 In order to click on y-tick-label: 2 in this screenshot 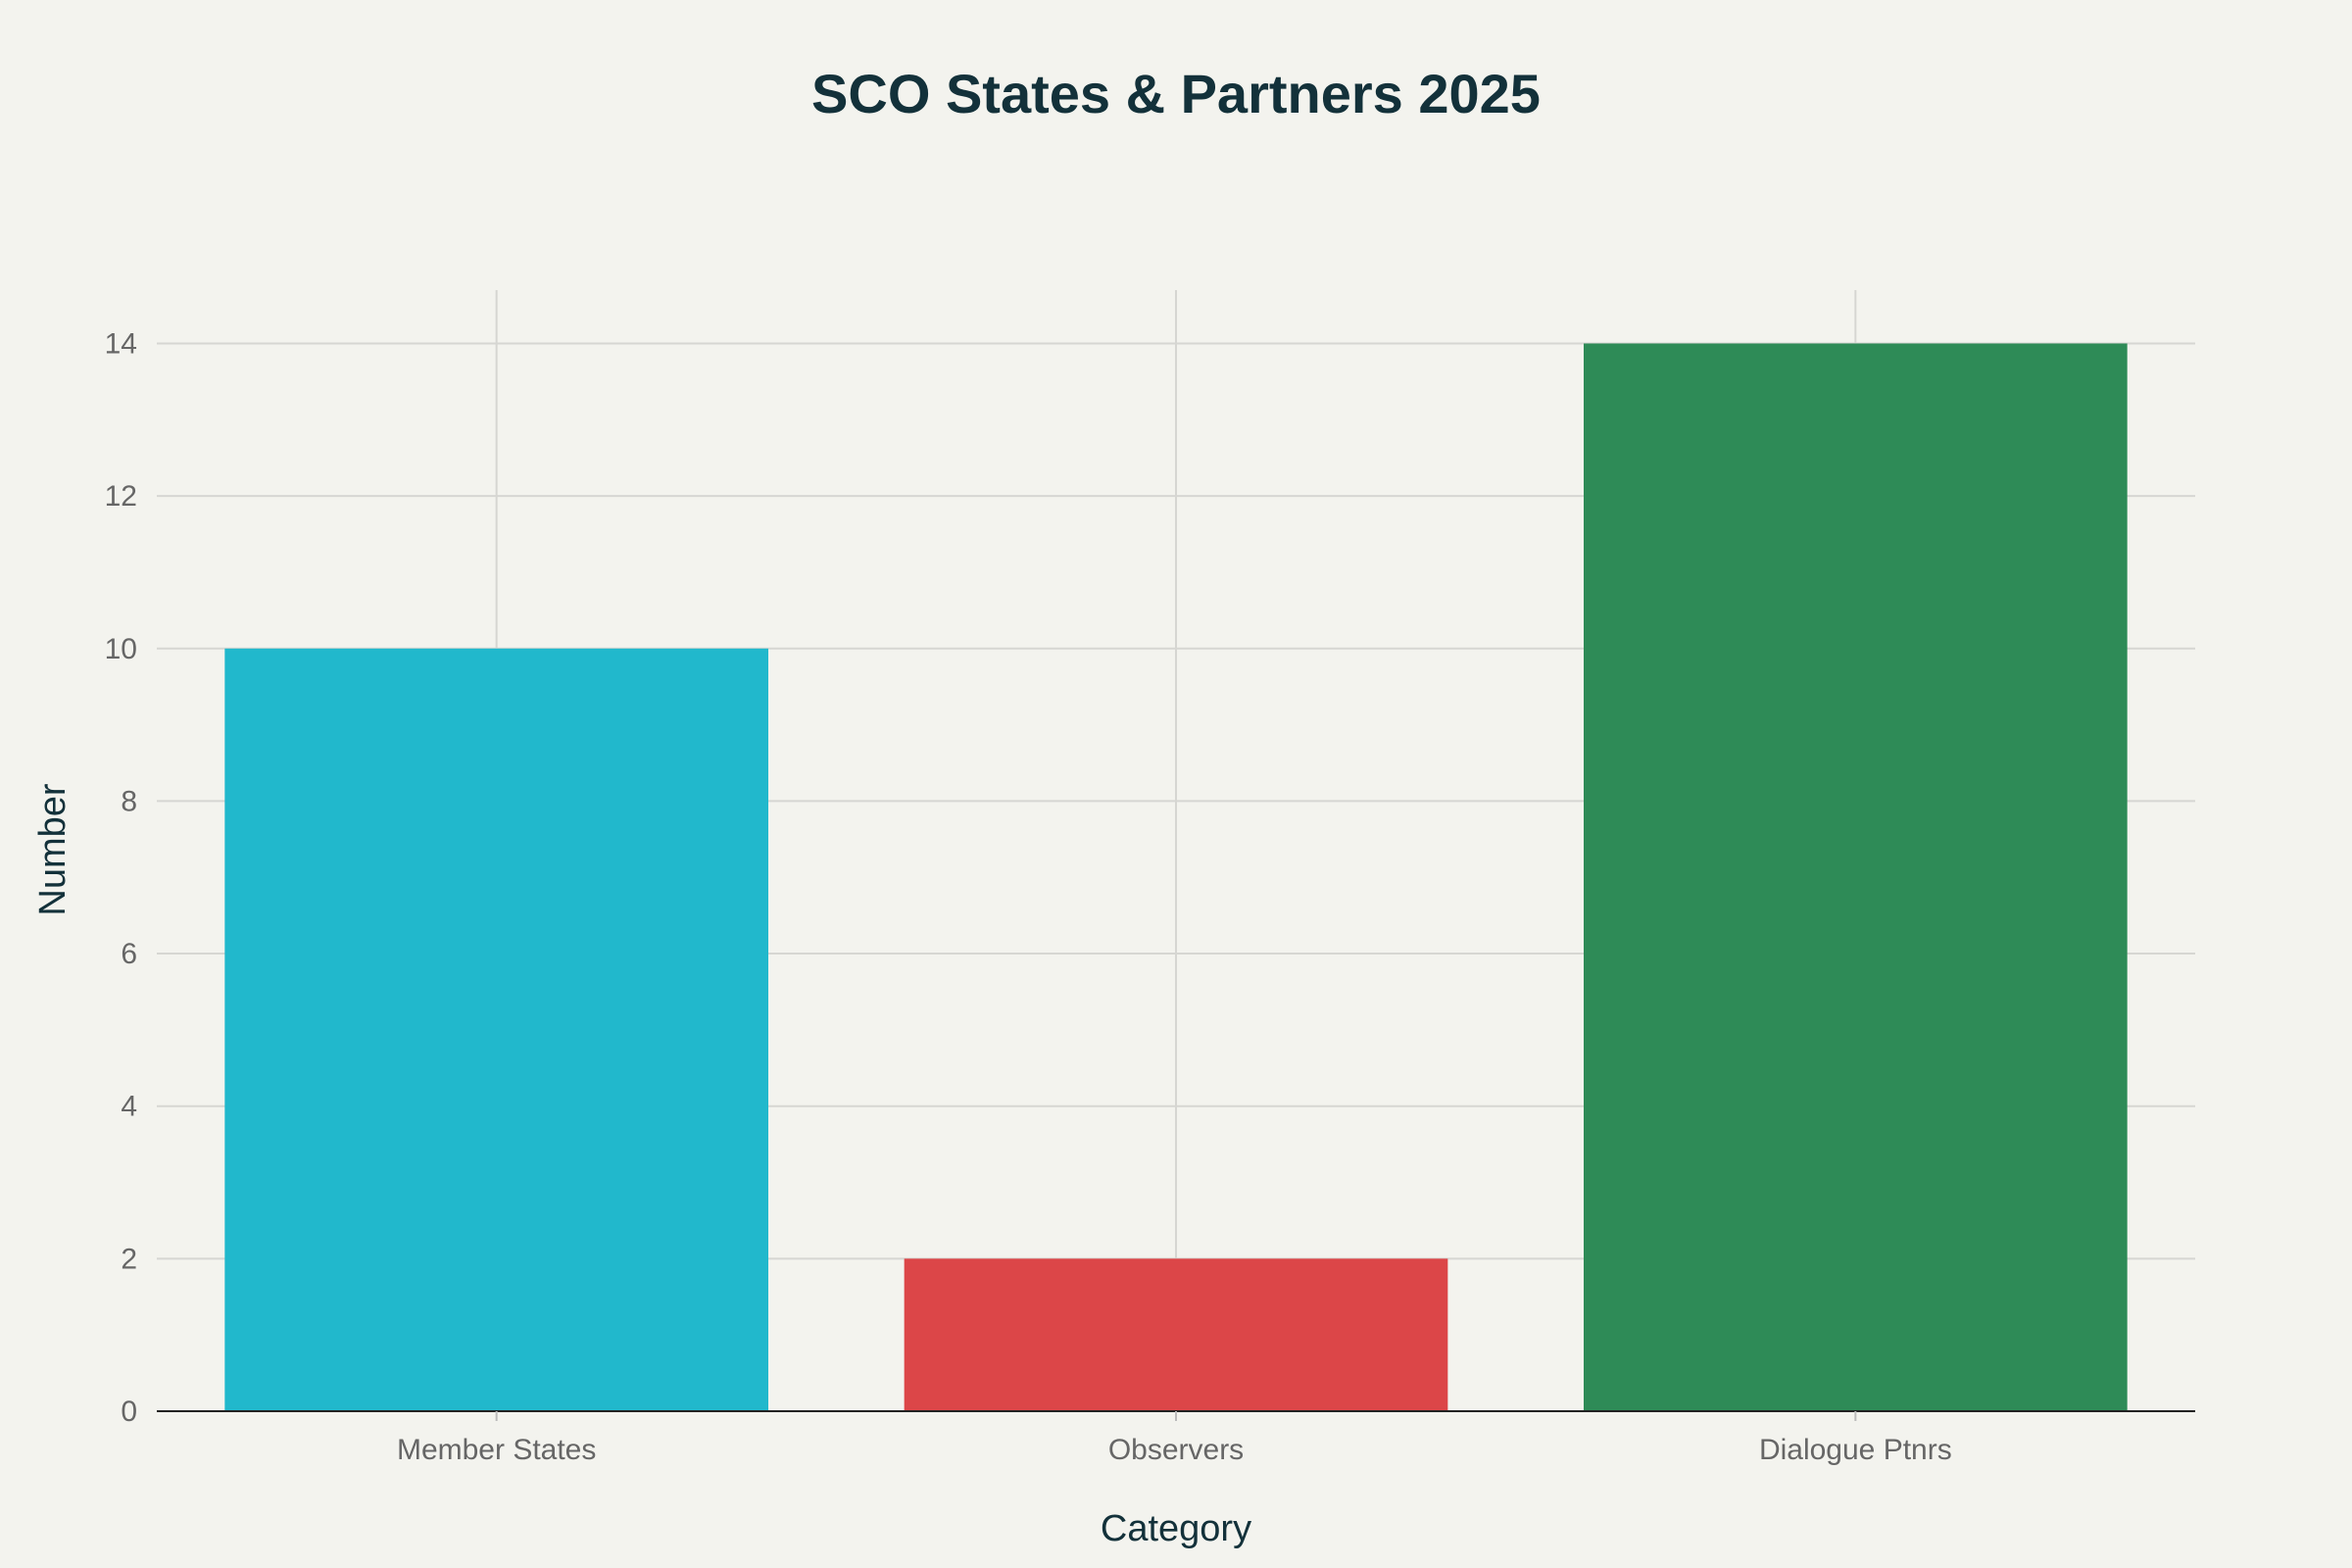, I will do `click(129, 1259)`.